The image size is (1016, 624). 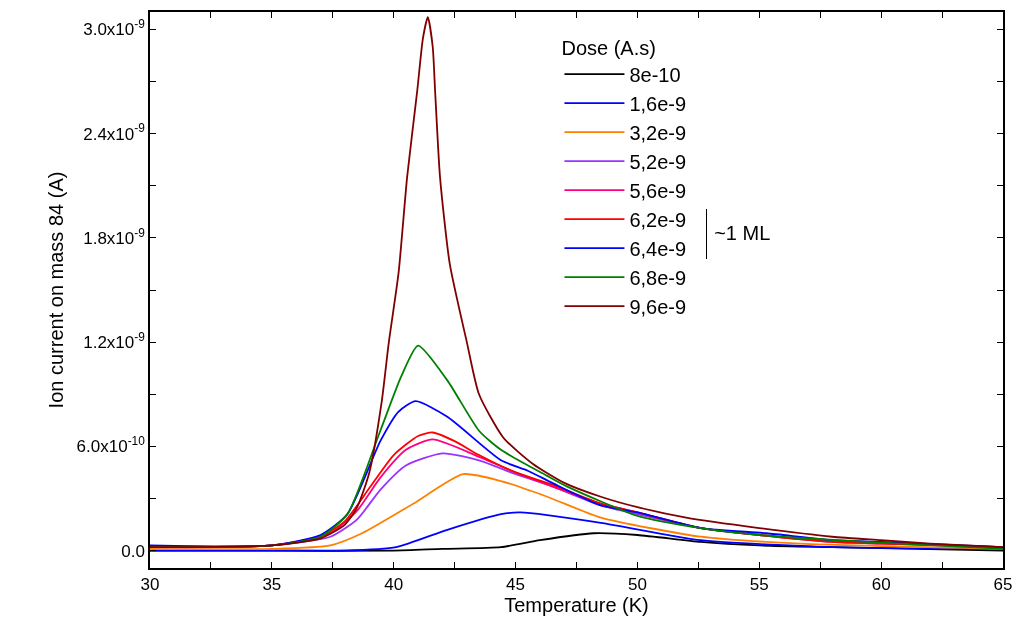 I want to click on x-tick-label: 65, so click(x=1003, y=585).